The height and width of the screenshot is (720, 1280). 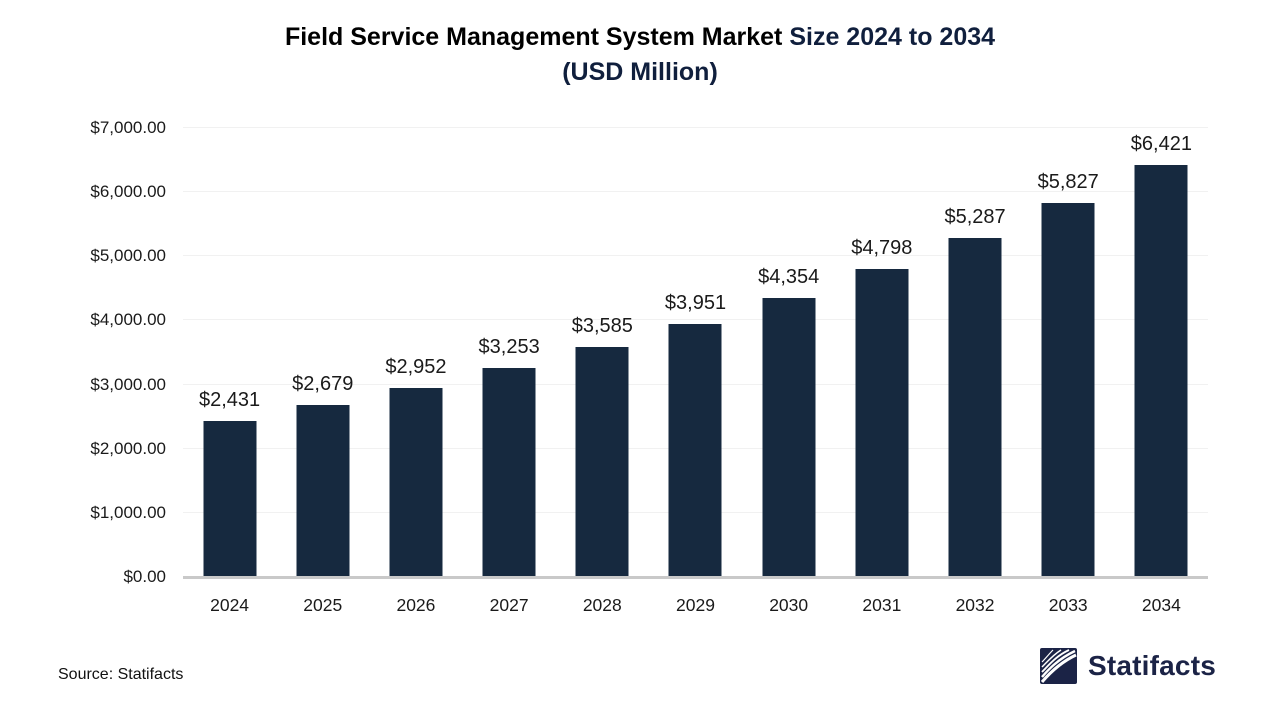 I want to click on bar-slot: $5,287, so click(x=974, y=352).